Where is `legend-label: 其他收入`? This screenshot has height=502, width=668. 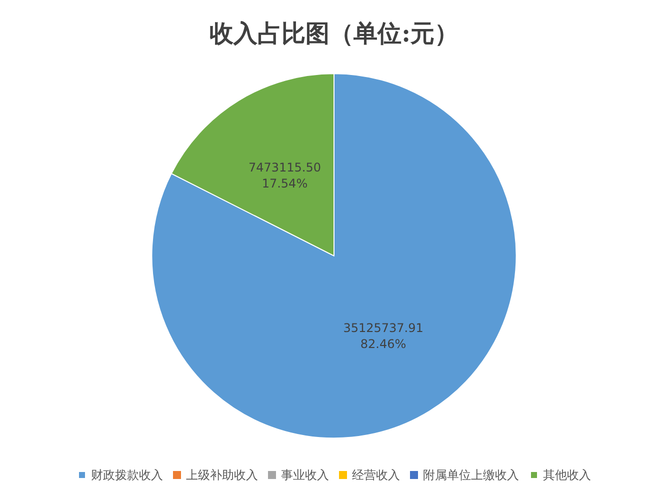 legend-label: 其他收入 is located at coordinates (567, 475).